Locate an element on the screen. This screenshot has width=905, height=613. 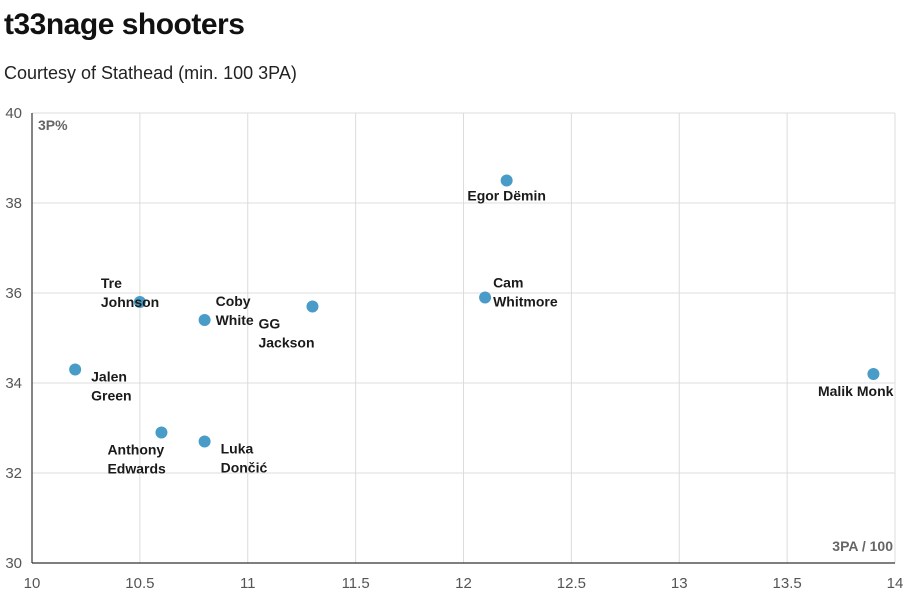
point-label-line: Egor Dëmin is located at coordinates (506, 196).